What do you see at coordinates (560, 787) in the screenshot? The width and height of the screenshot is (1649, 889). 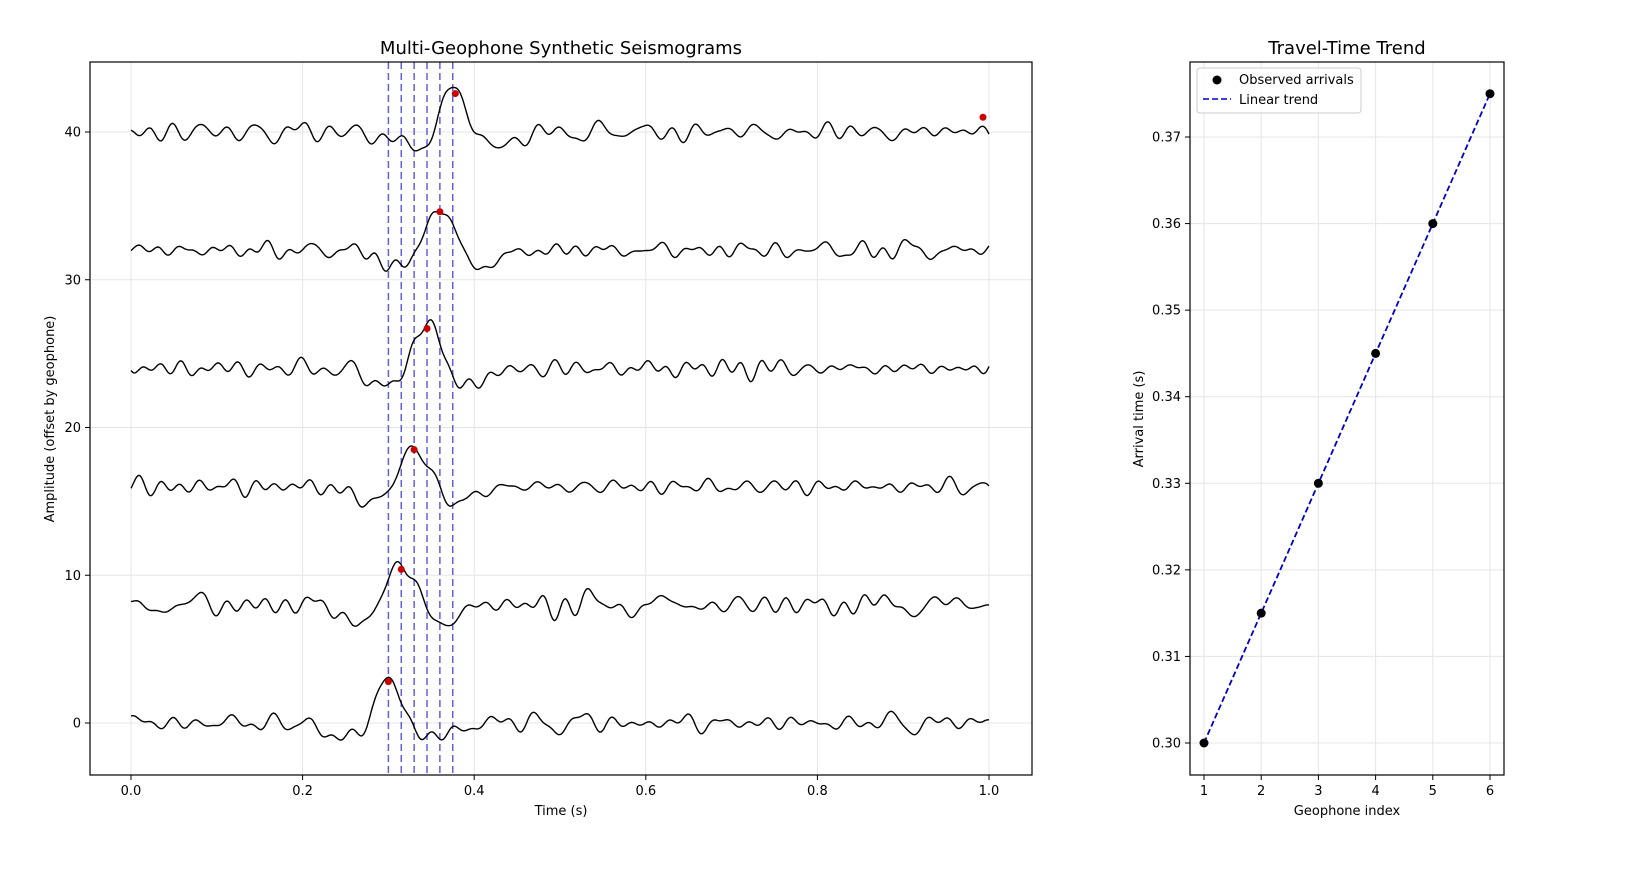 I see `left-x-ticks: 0.0 0.2 0.4 0.6 0.8 1.0` at bounding box center [560, 787].